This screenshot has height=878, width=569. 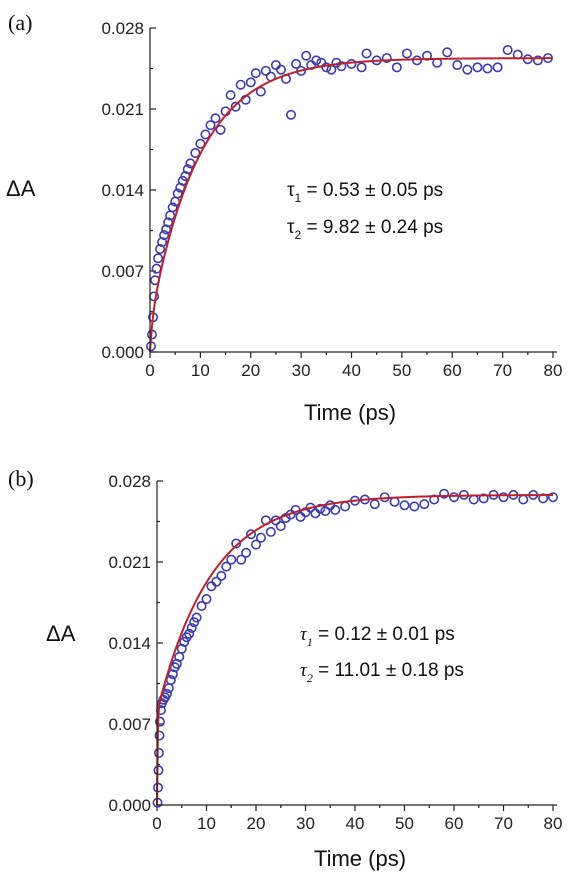 What do you see at coordinates (388, 670) in the screenshot?
I see `tau2-value-b: = 11.01 ± 0.18 ps` at bounding box center [388, 670].